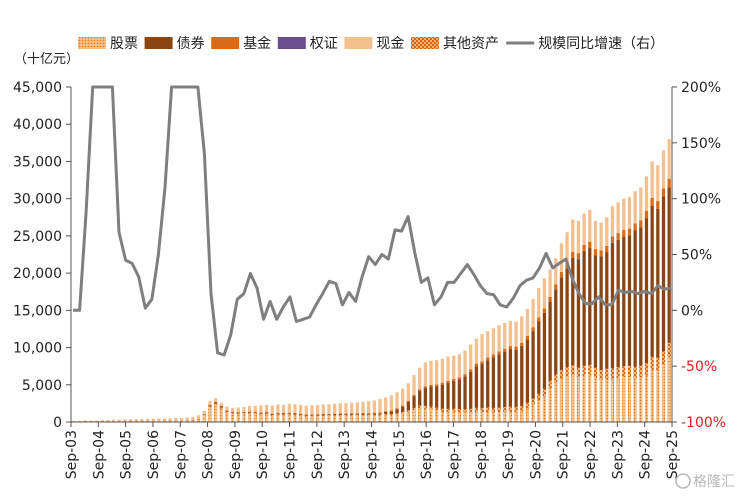 The image size is (745, 498). Describe the element at coordinates (99, 454) in the screenshot. I see `x-tick-label: Sep-04` at that location.